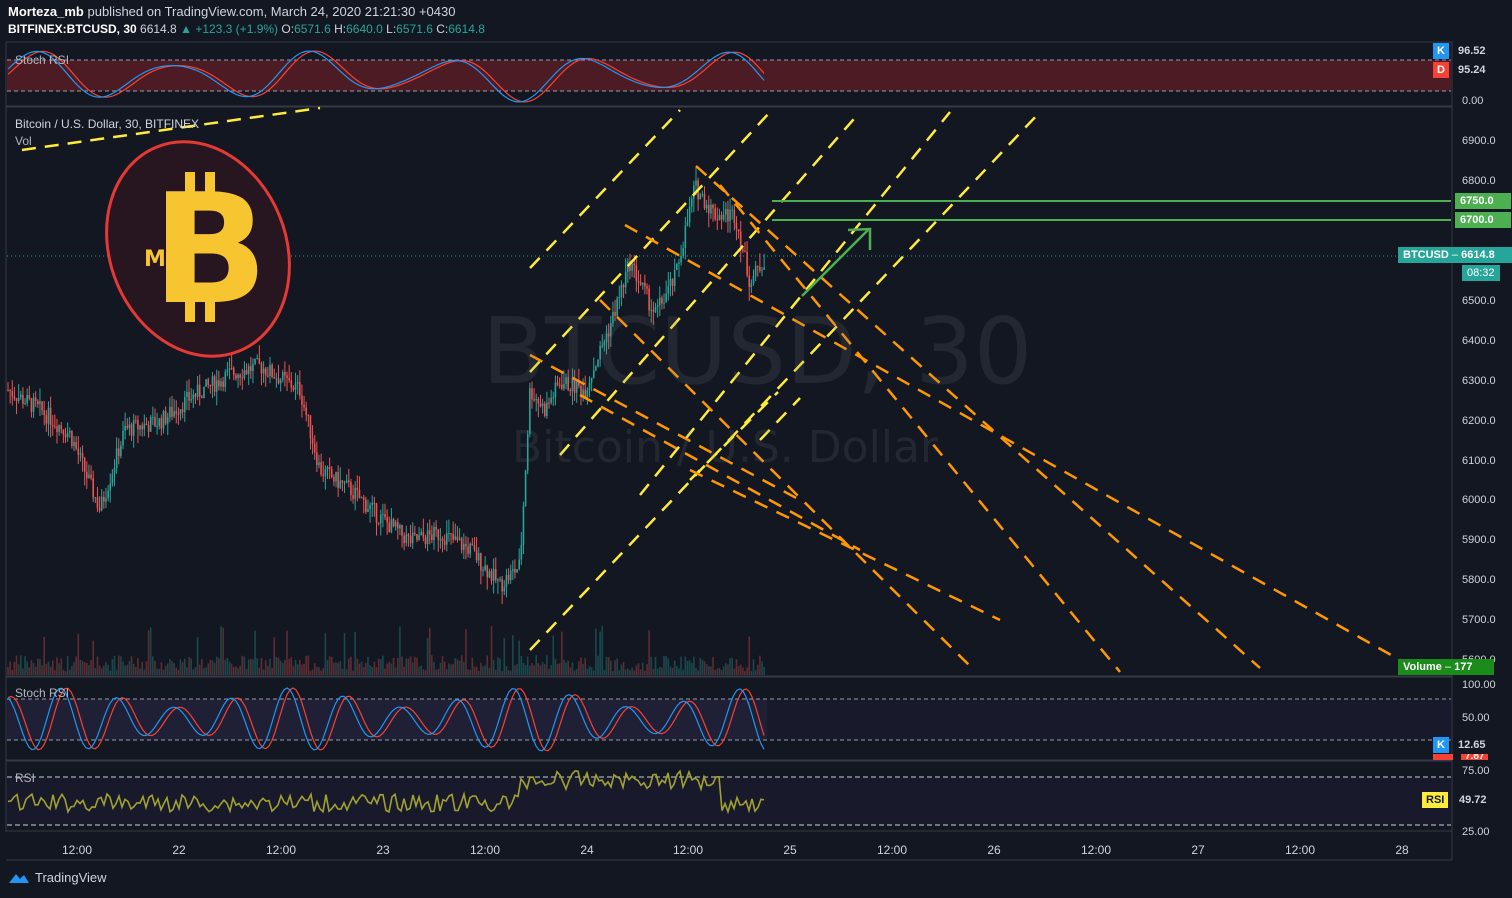 The height and width of the screenshot is (898, 1512). I want to click on close-value: 6614.8, so click(466, 29).